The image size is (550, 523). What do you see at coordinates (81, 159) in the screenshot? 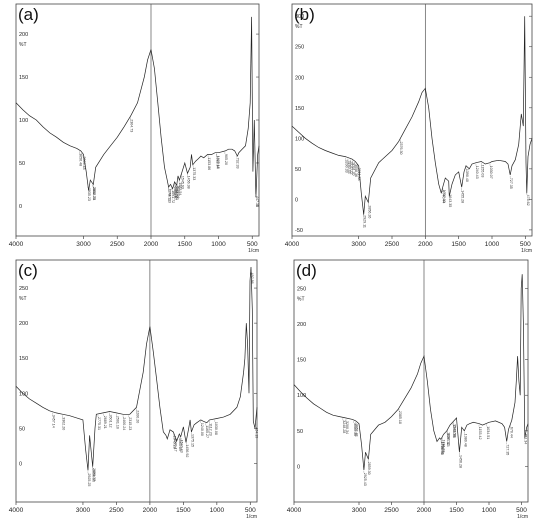
I see `peak-label: 3056.48` at bounding box center [81, 159].